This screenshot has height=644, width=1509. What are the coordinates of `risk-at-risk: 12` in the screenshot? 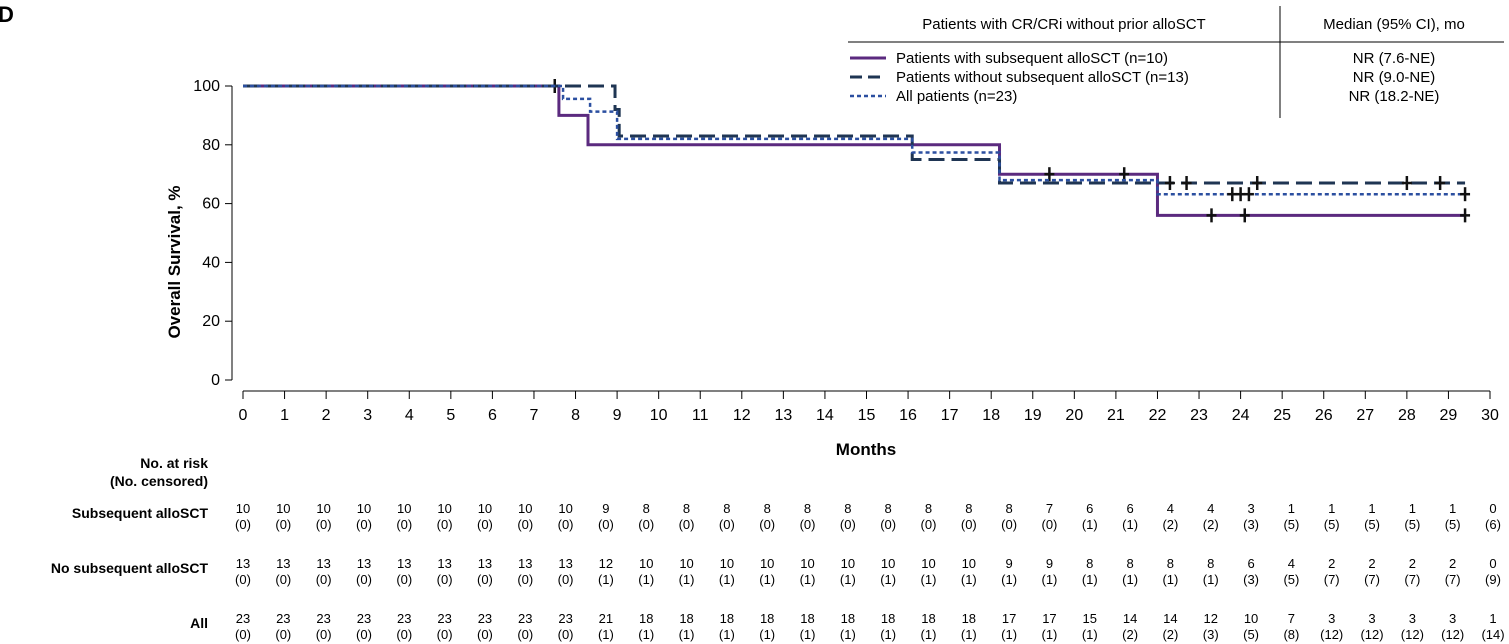 It's located at (606, 563).